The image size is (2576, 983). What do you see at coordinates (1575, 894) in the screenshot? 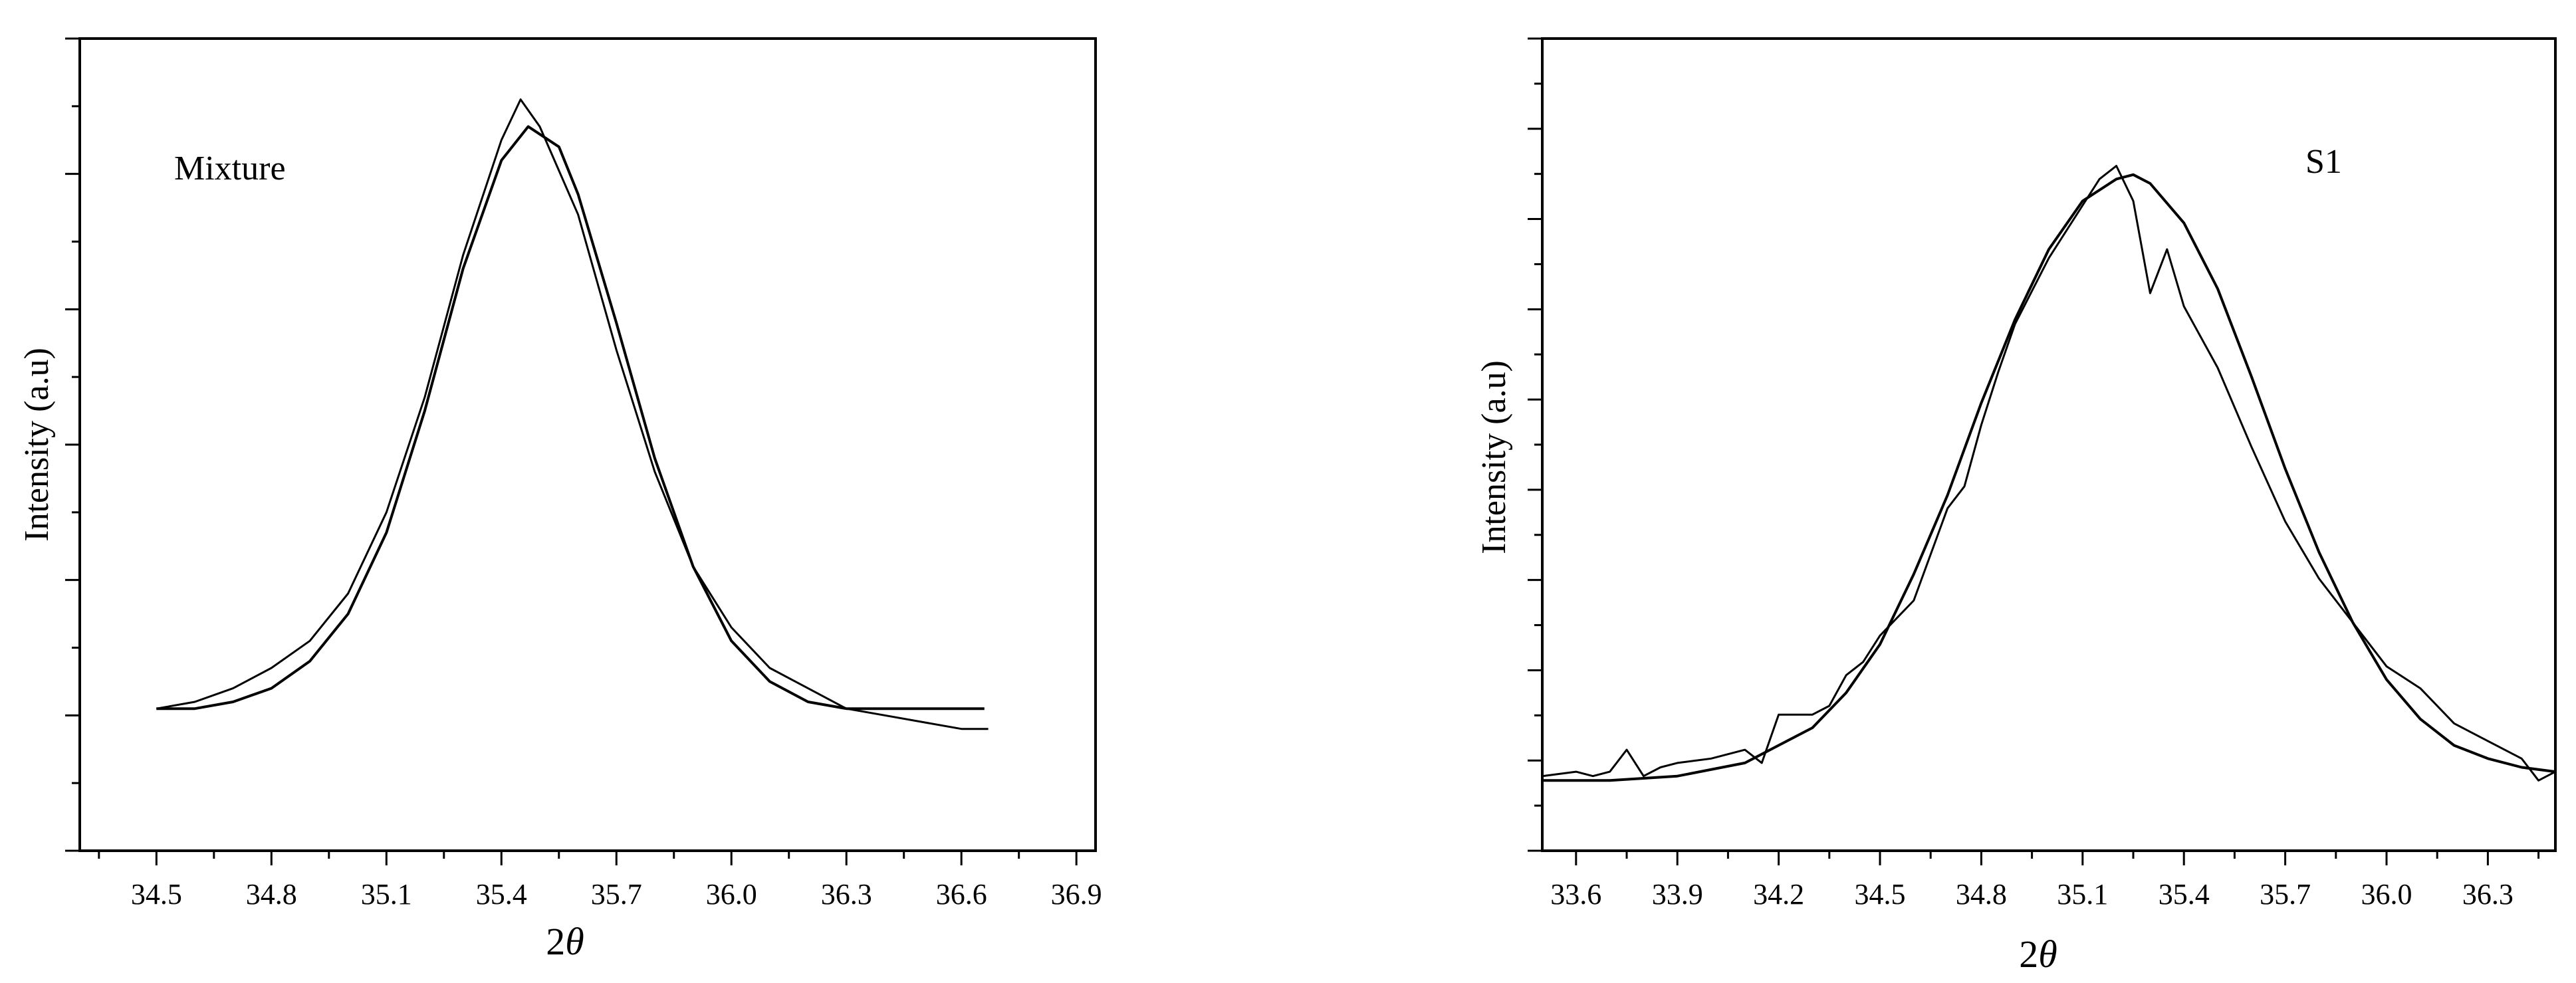
I see `x-tick-label: 33.6` at bounding box center [1575, 894].